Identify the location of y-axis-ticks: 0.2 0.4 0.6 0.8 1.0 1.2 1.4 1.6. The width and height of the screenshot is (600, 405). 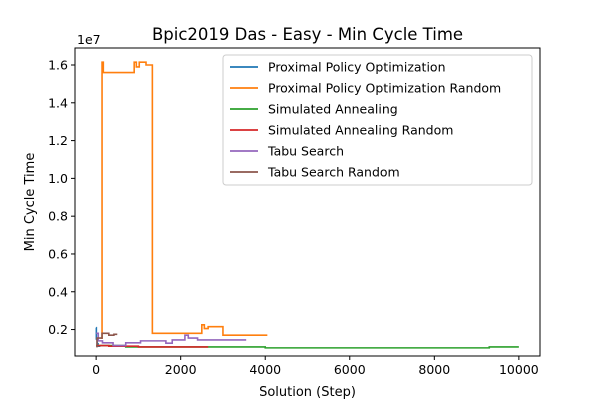
(61, 197).